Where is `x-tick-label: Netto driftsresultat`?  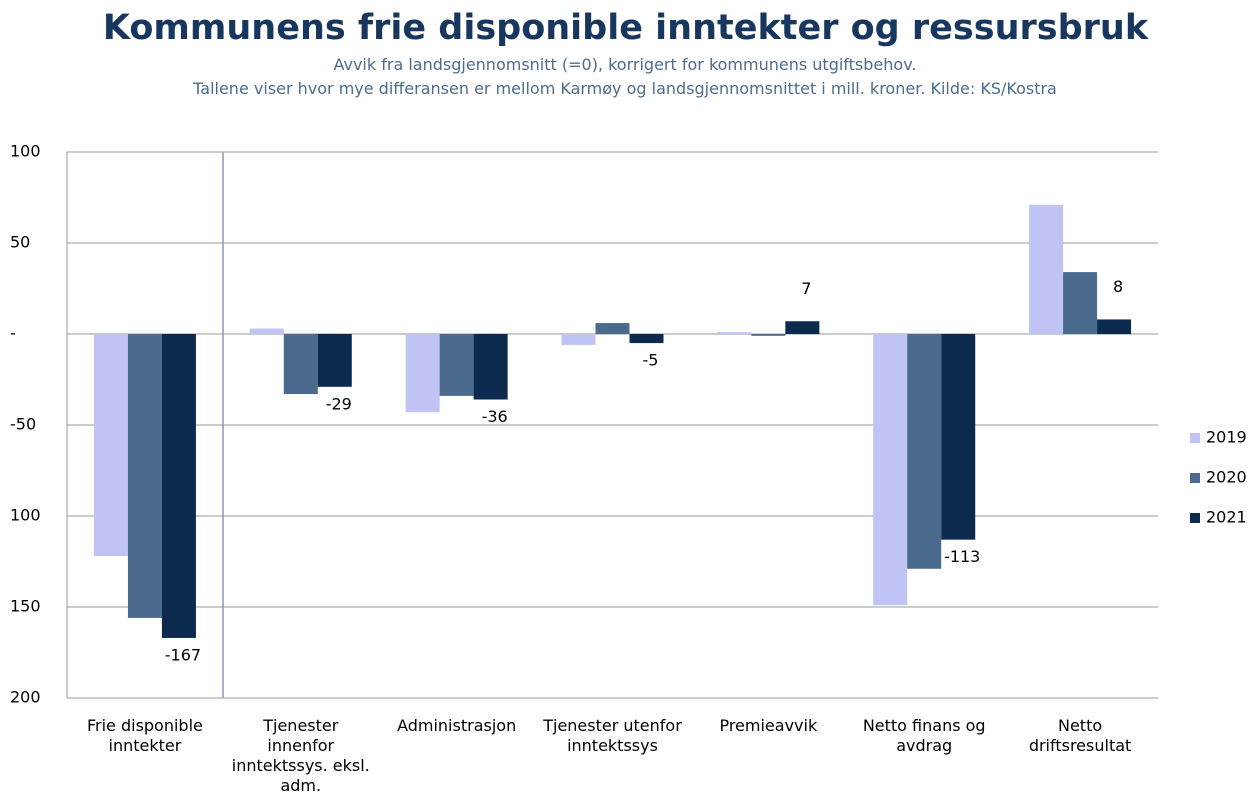
x-tick-label: Netto driftsresultat is located at coordinates (1080, 735).